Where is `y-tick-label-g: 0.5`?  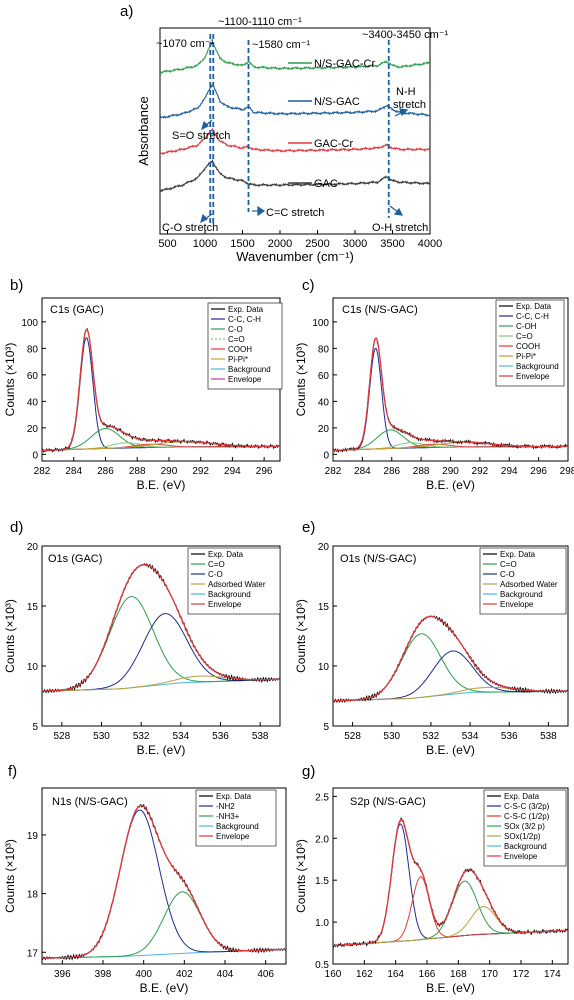
y-tick-label-g: 0.5 is located at coordinates (322, 965).